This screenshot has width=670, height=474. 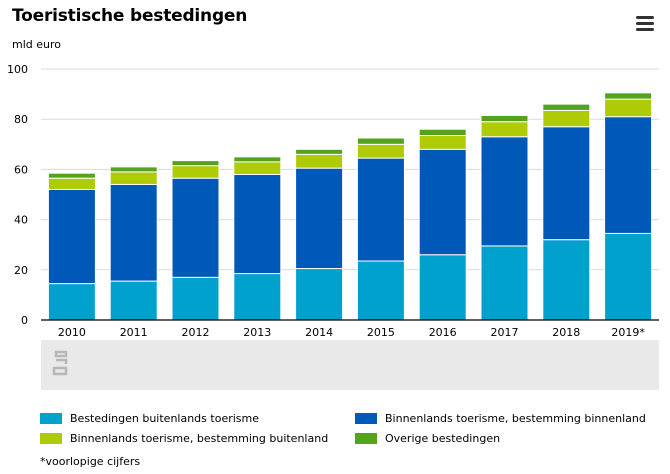 What do you see at coordinates (60, 363) in the screenshot?
I see `cbs-logo-icon` at bounding box center [60, 363].